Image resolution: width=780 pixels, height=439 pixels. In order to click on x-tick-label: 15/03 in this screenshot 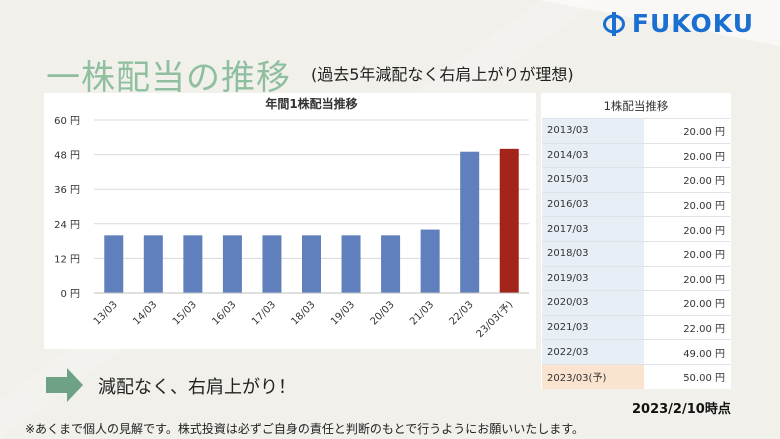, I will do `click(185, 313)`.